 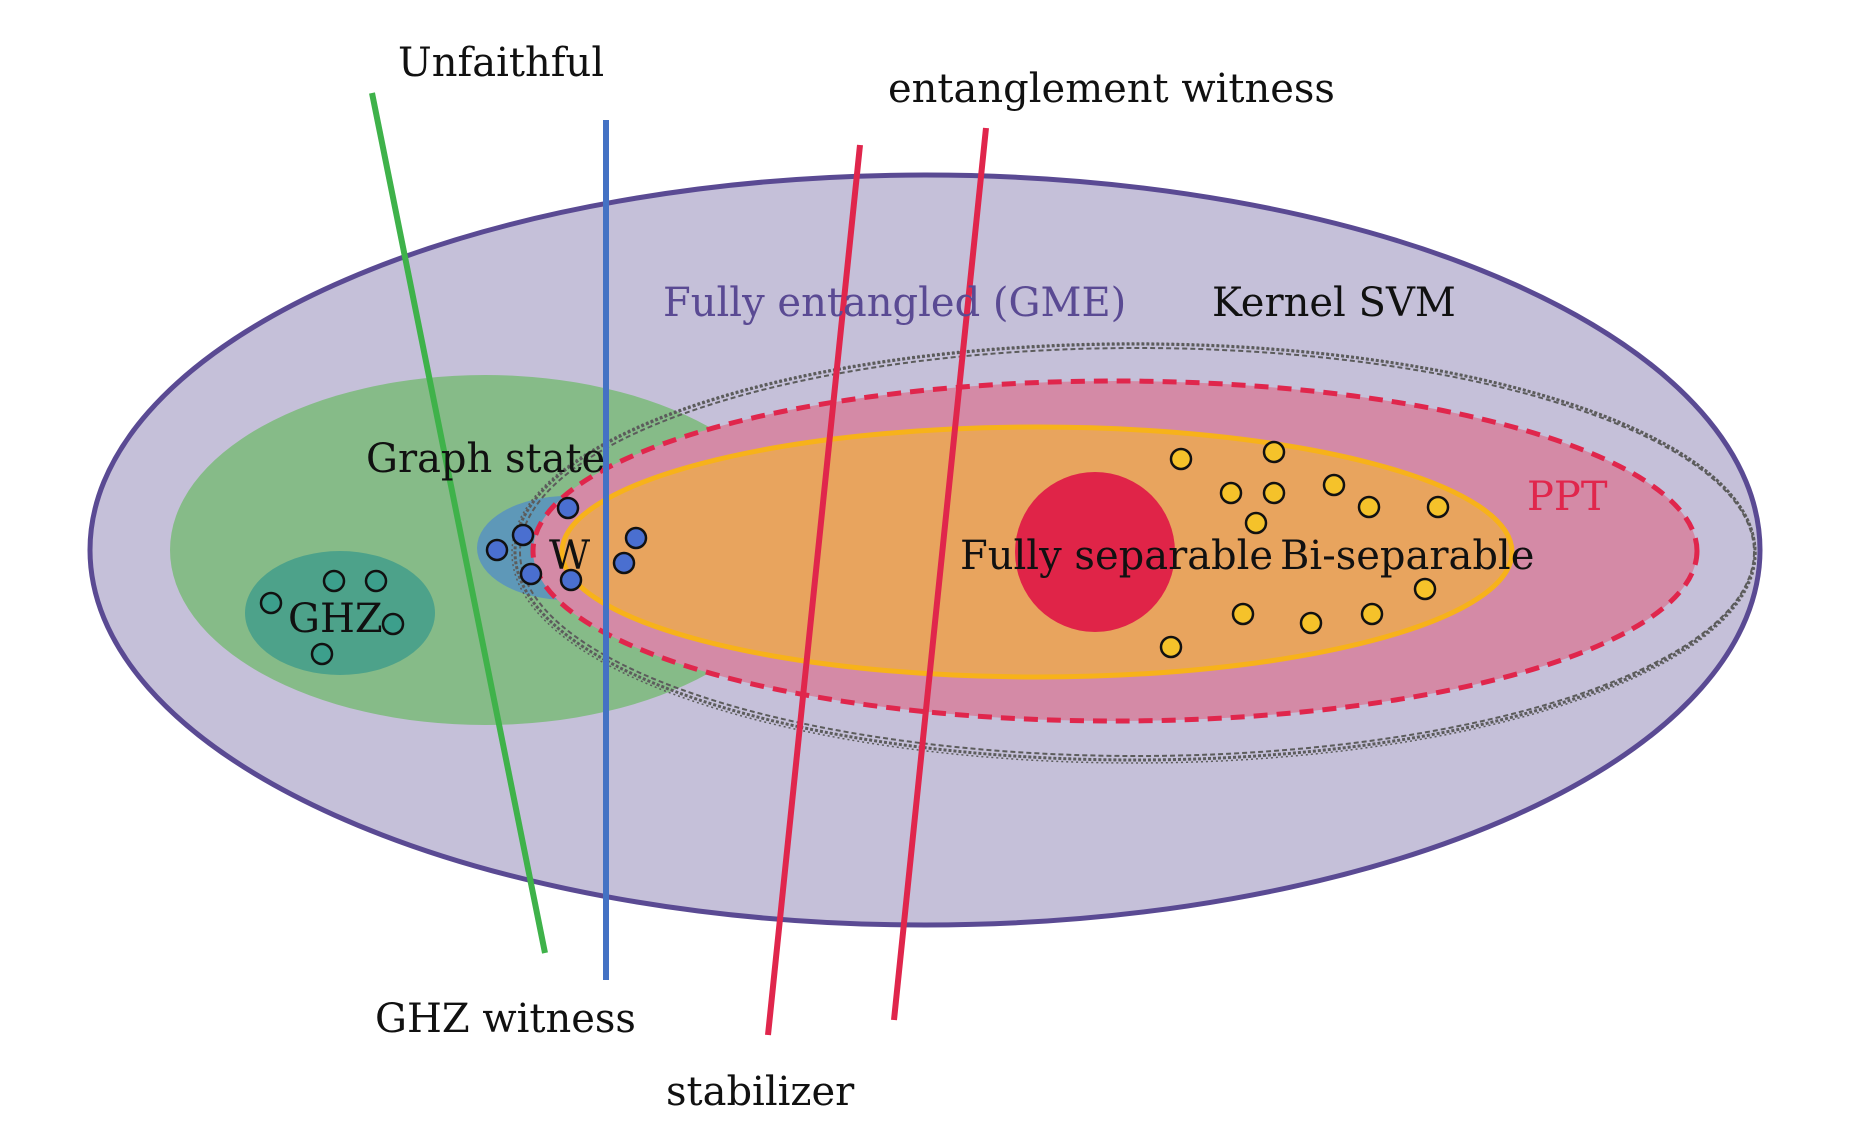 I want to click on entanglement-witness-label: entanglement witness, so click(x=1111, y=89).